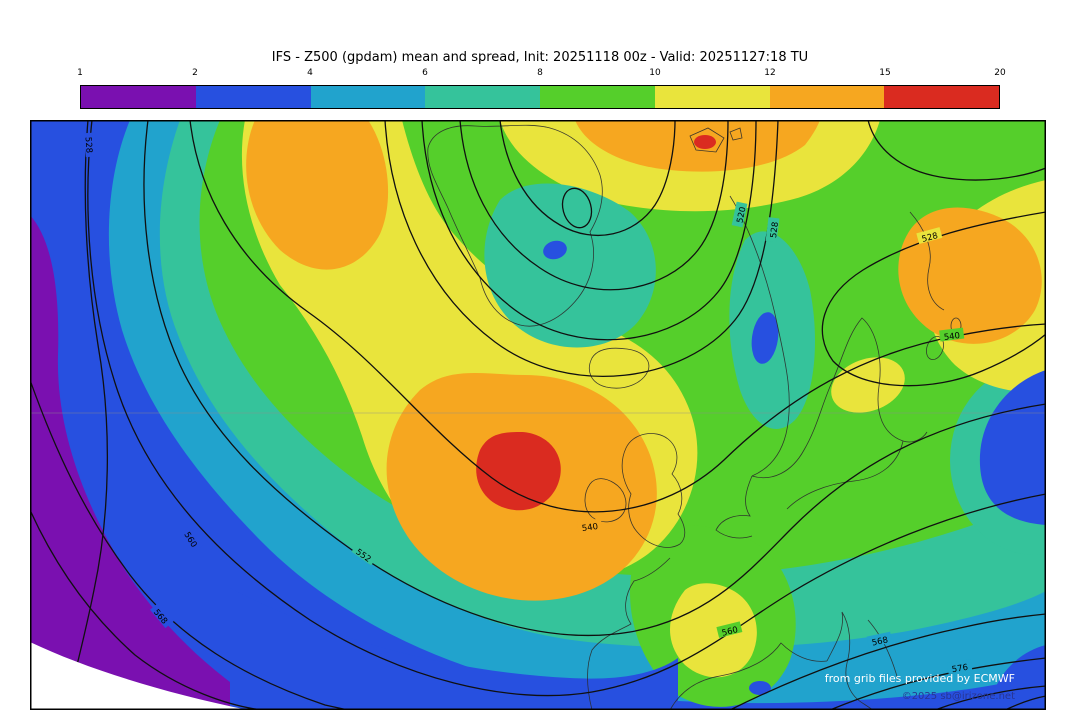 This screenshot has height=718, width=1080. I want to click on colorbar-ticks: 1 2 4 6 8 10 12 15 20, so click(541, 74).